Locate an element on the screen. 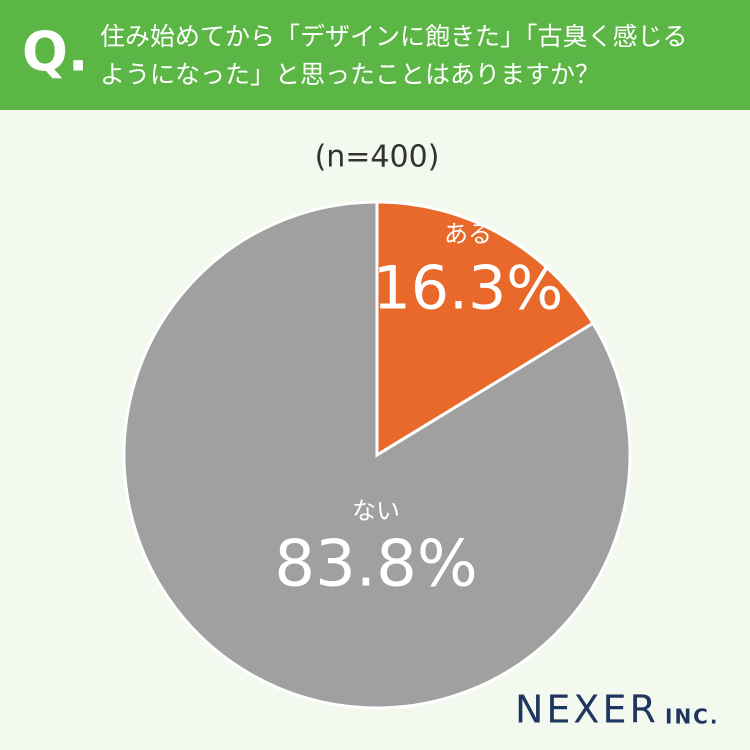 The height and width of the screenshot is (750, 750). slice-category: ある is located at coordinates (468, 234).